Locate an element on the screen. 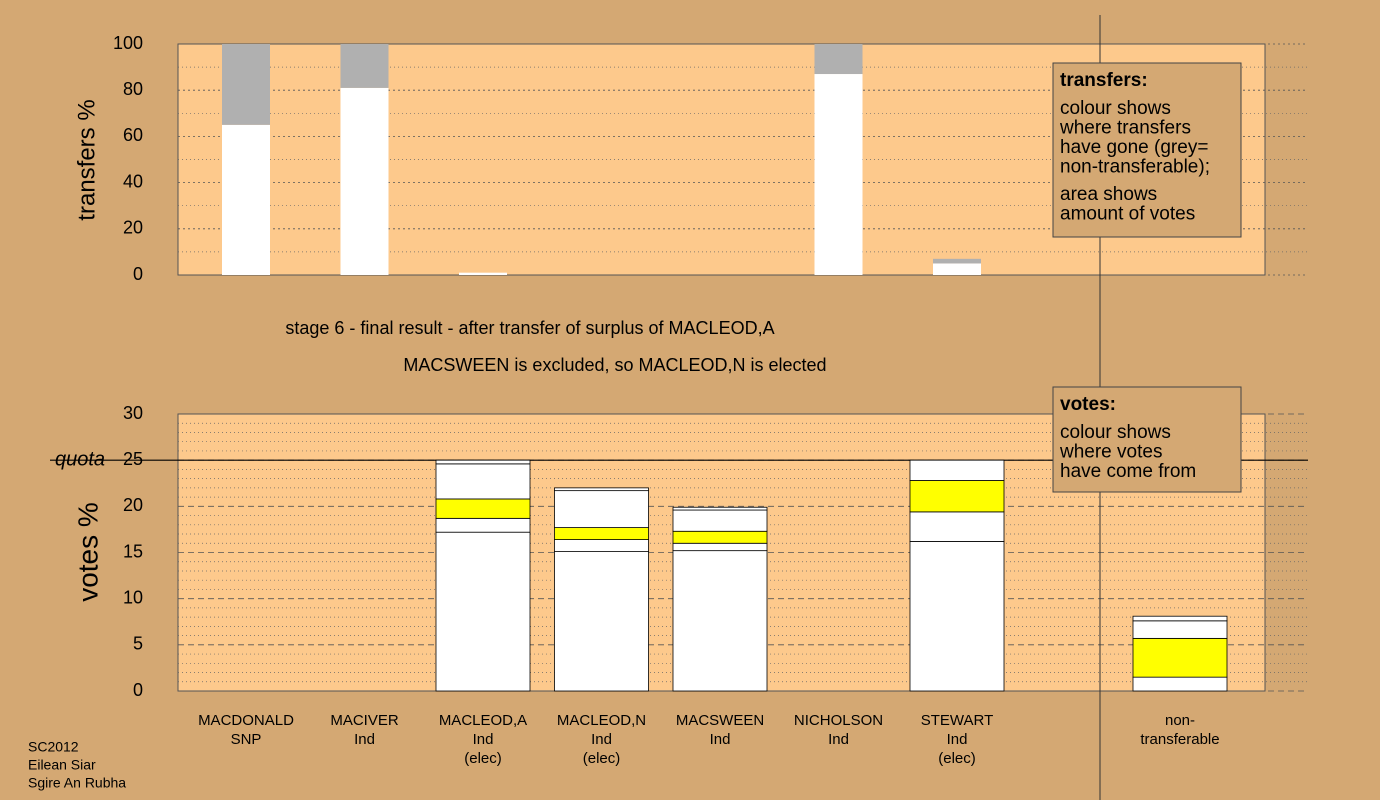 Image resolution: width=1380 pixels, height=800 pixels. legend-title: transfers: is located at coordinates (1104, 80).